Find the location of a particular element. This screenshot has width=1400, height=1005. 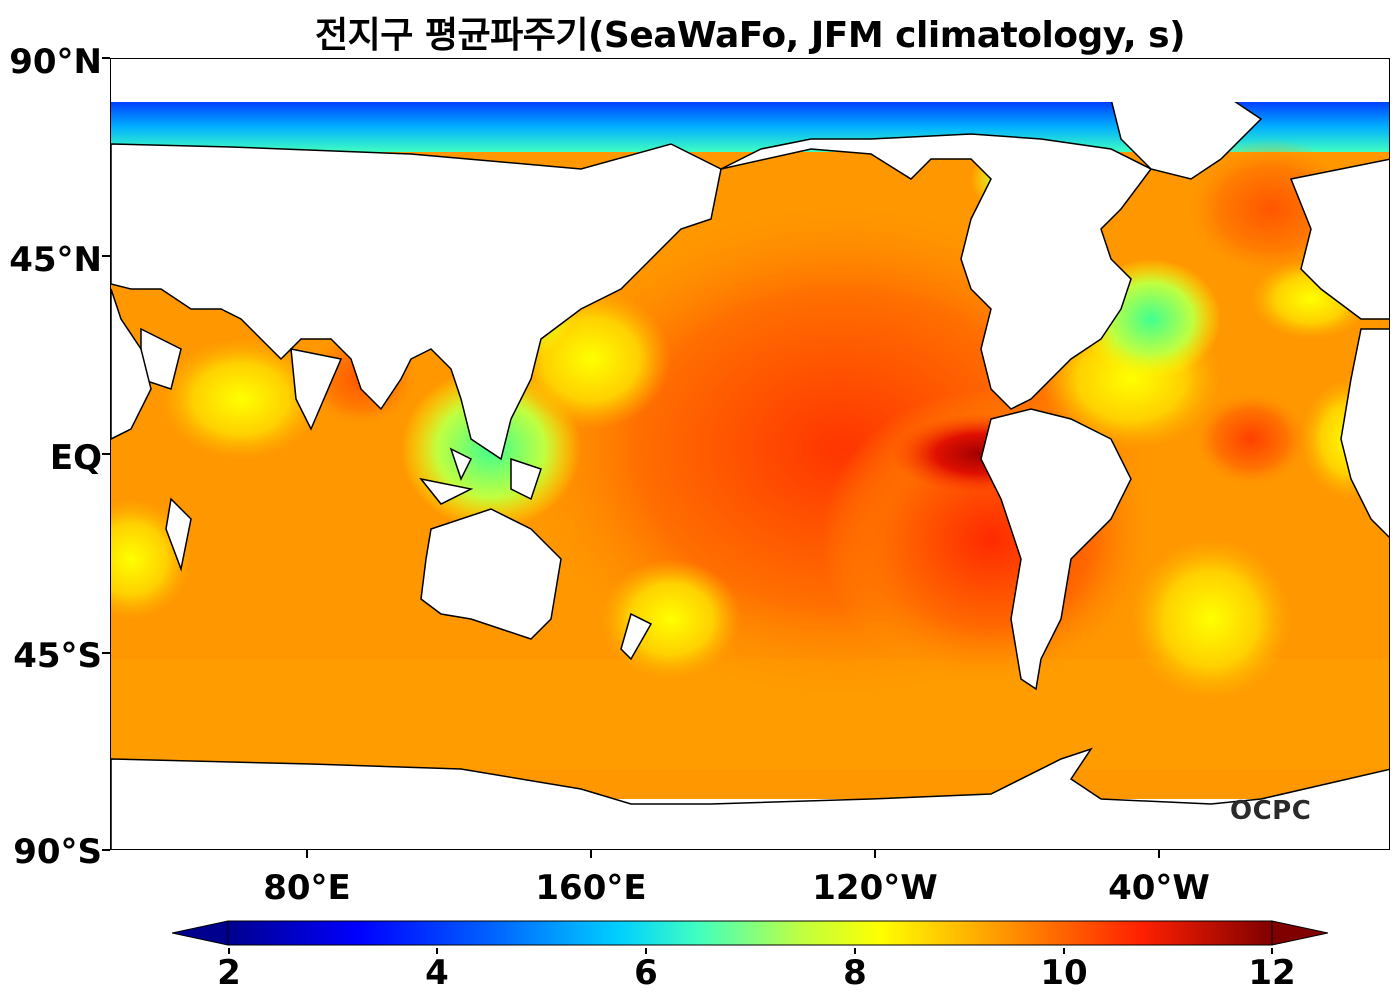

lon-label-120w: 120°W is located at coordinates (875, 888).